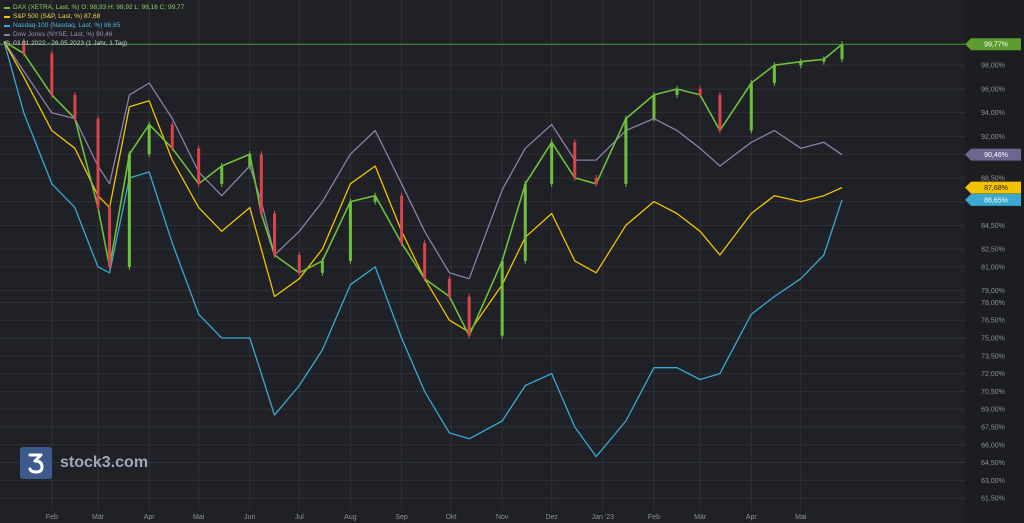 The height and width of the screenshot is (523, 1024). What do you see at coordinates (993, 113) in the screenshot?
I see `y-tick-label: 94,00%` at bounding box center [993, 113].